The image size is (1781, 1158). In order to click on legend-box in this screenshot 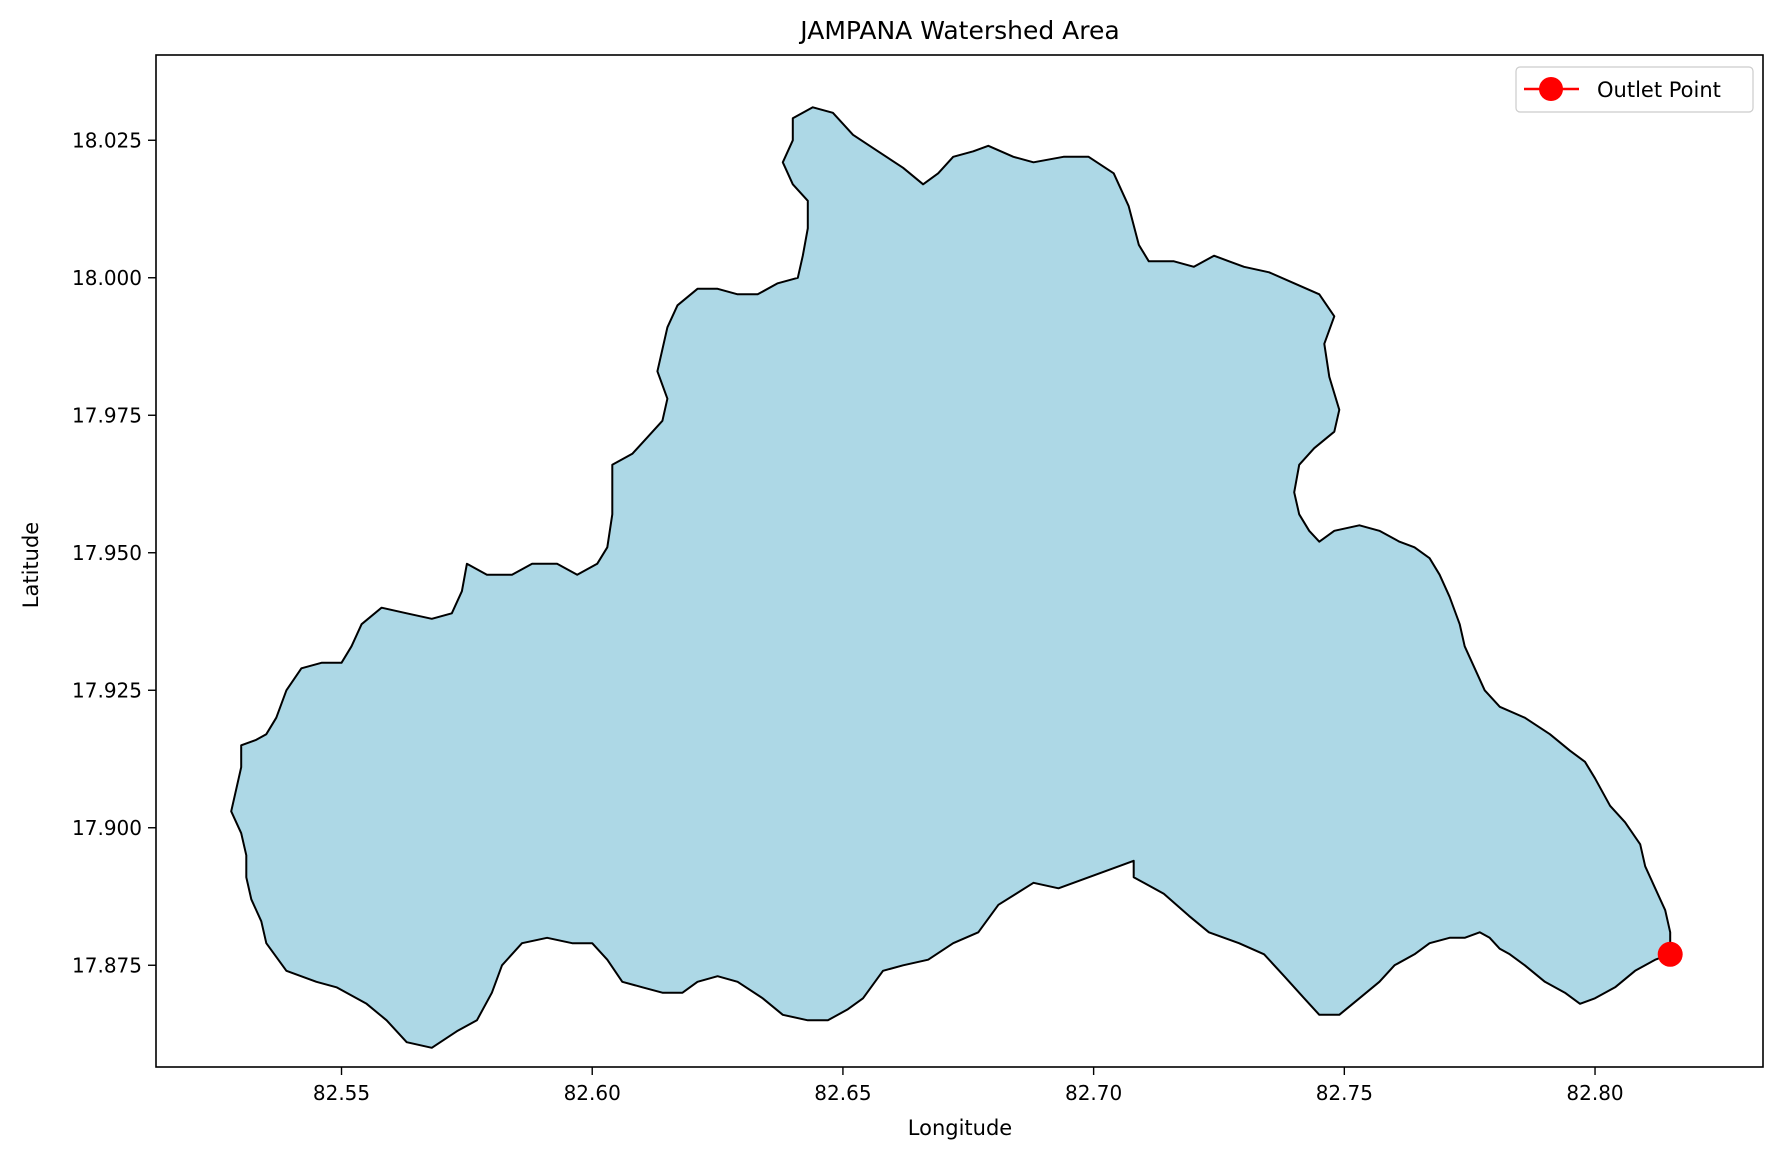, I will do `click(1634, 89)`.